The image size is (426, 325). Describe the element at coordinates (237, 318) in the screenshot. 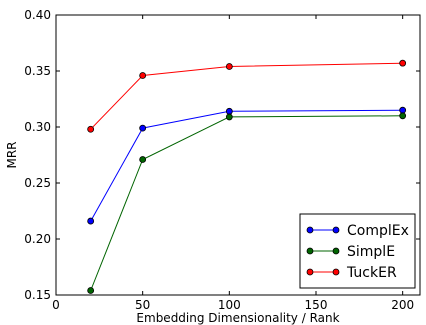

I see `x-axis-label: Embedding Dimensionality / Rank` at that location.